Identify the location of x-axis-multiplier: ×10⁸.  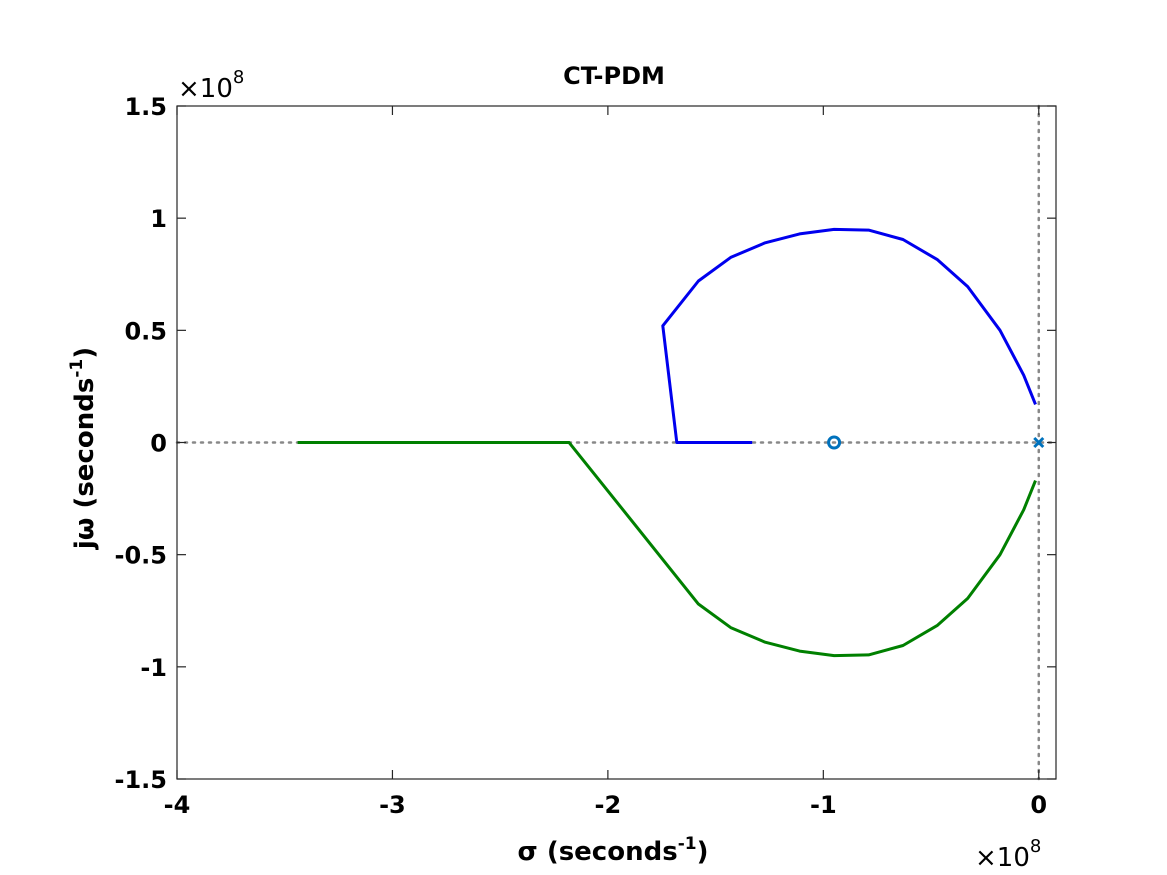
(1008, 854).